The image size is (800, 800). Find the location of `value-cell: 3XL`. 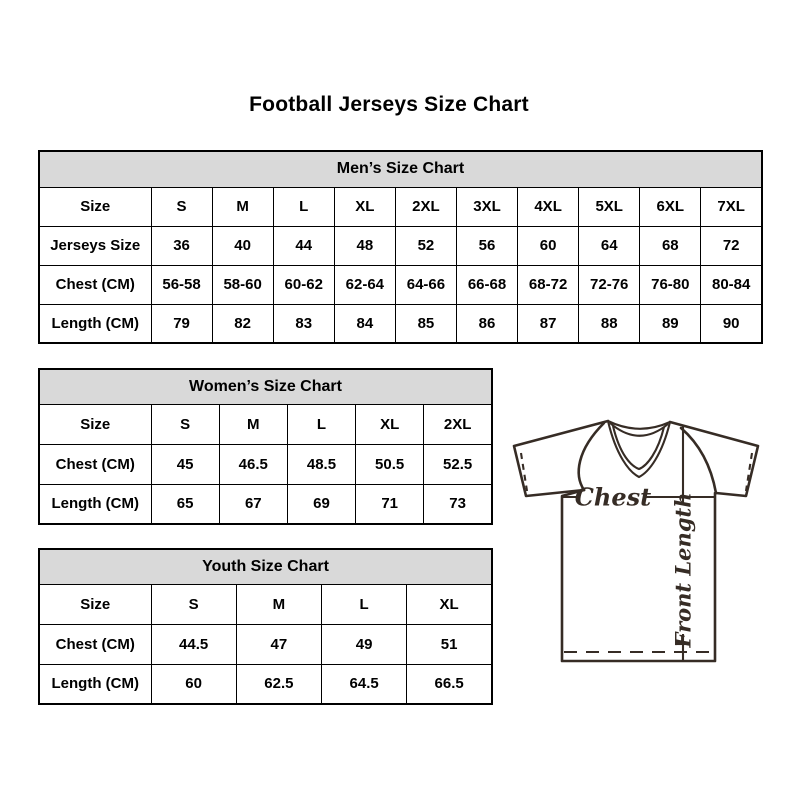

value-cell: 3XL is located at coordinates (487, 206).